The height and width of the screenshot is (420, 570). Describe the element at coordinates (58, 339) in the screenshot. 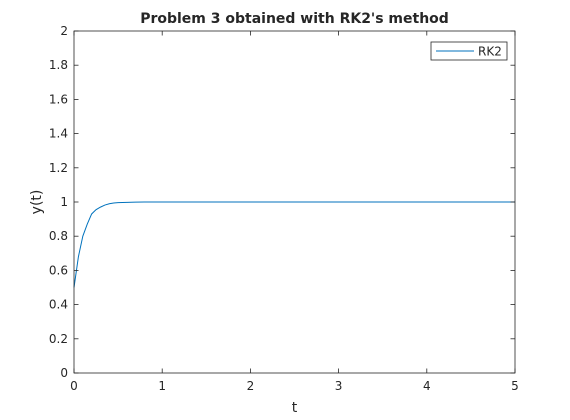

I see `y-tick-label: 0.2` at that location.